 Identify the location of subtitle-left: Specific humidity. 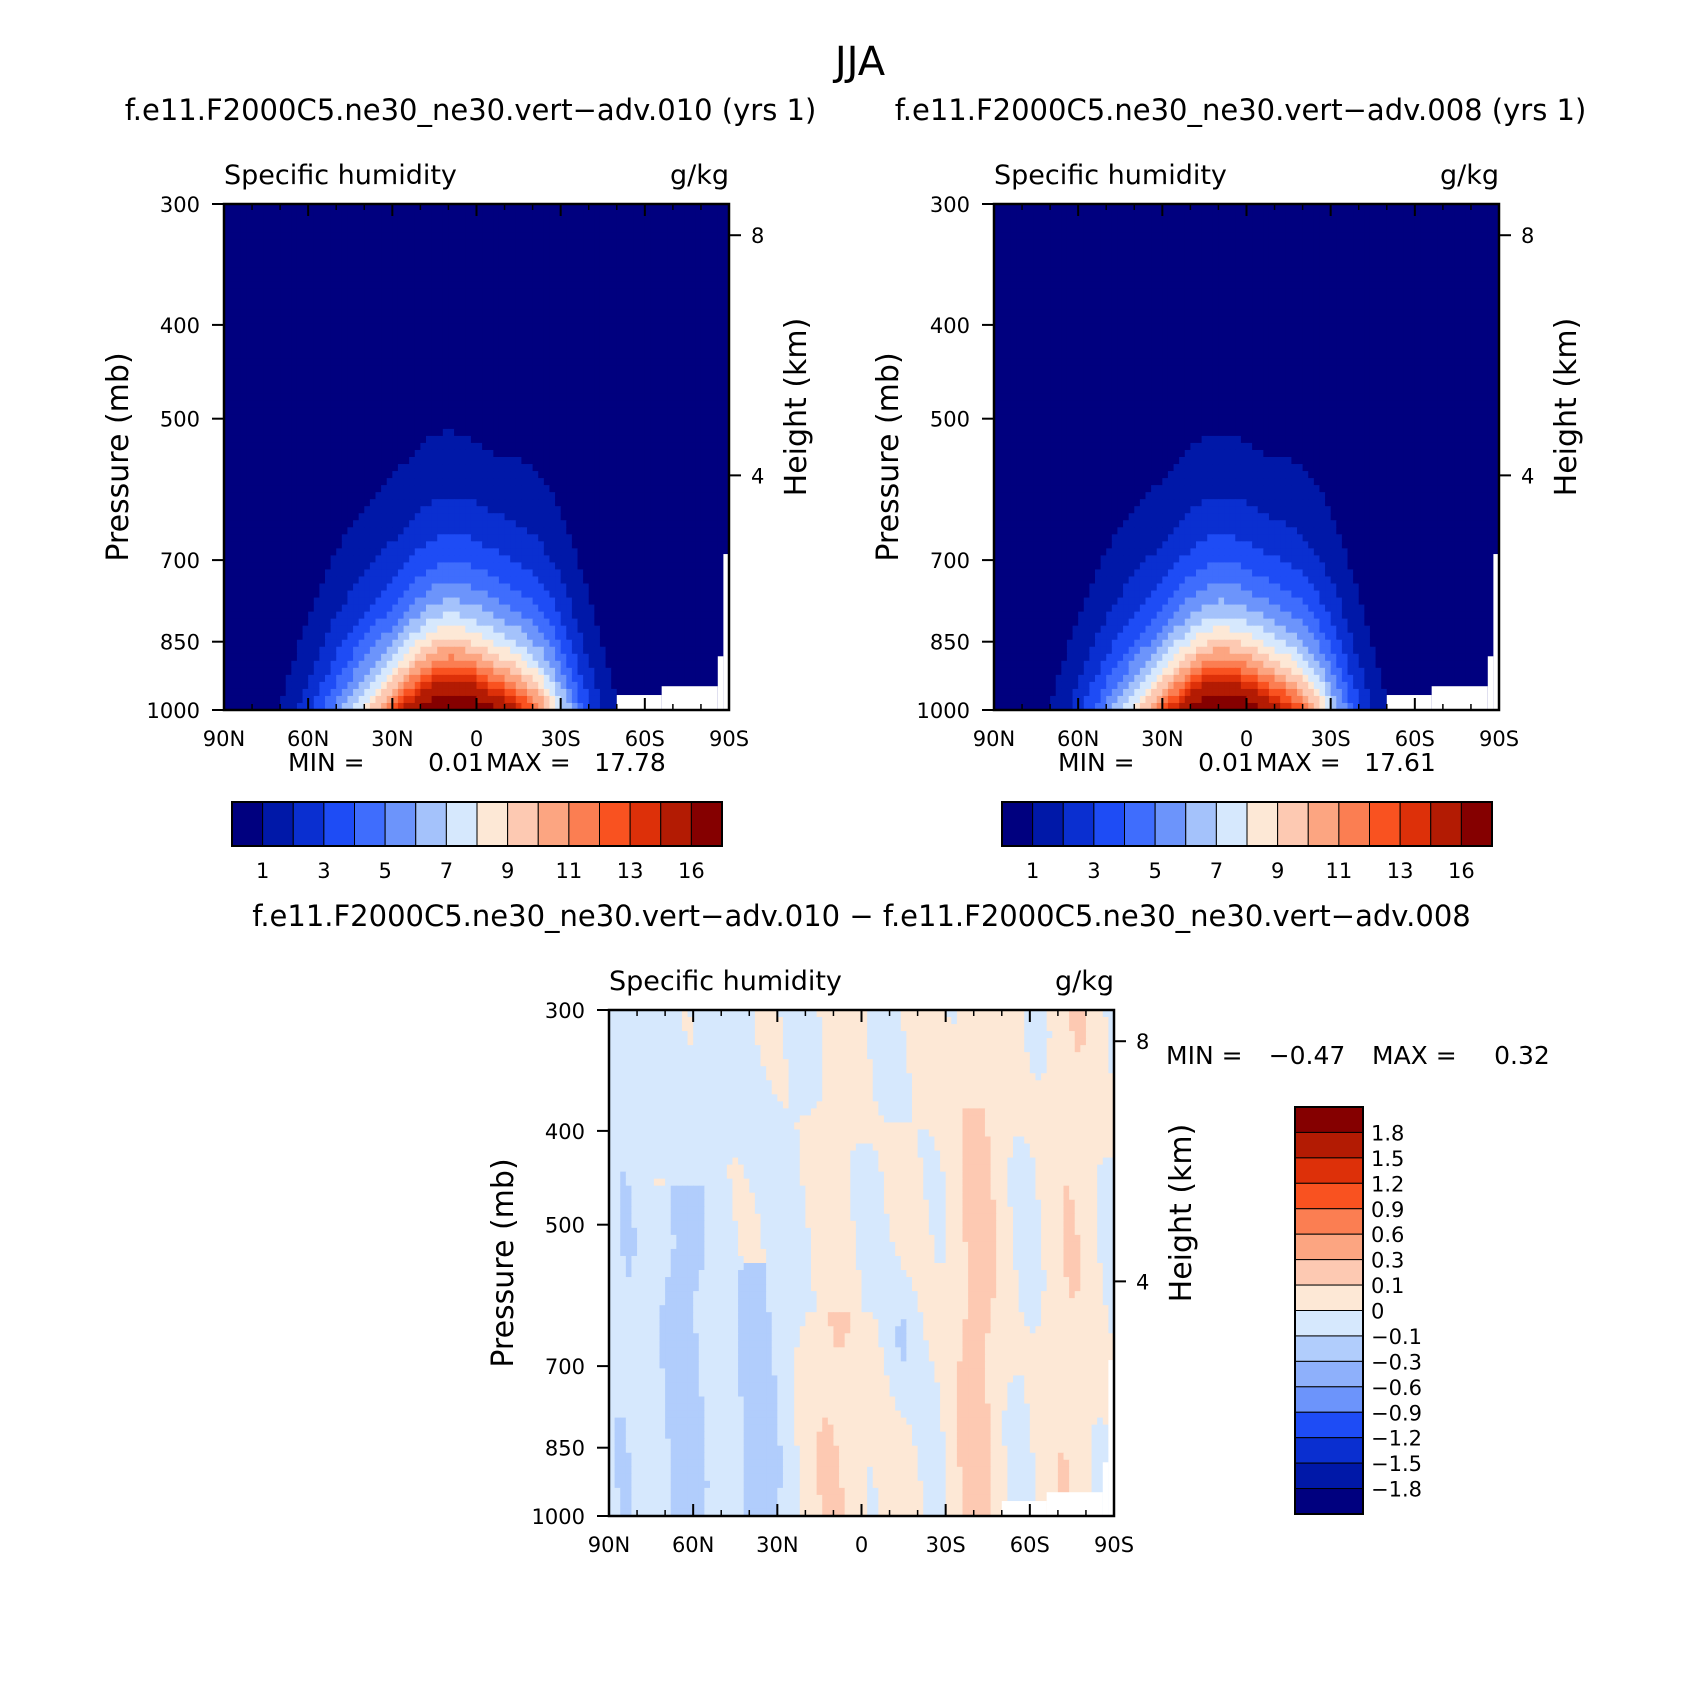
(340, 175).